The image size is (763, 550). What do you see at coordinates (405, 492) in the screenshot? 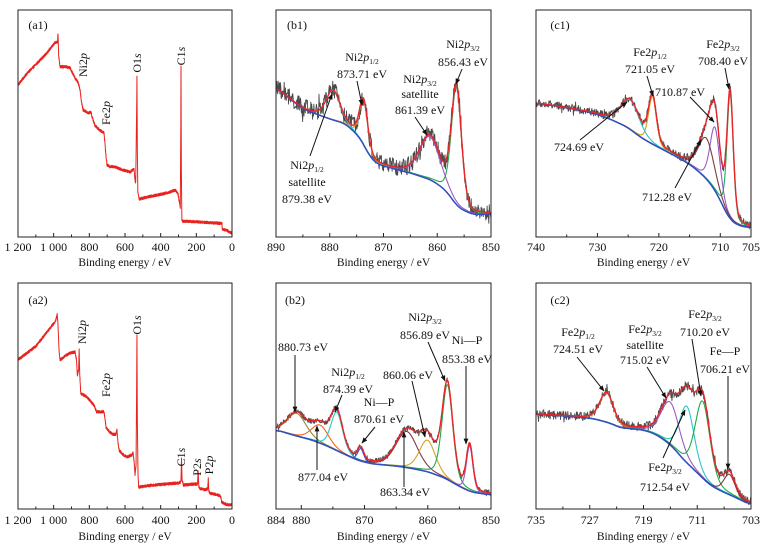
I see `annotation-text: 863.34 eV` at bounding box center [405, 492].